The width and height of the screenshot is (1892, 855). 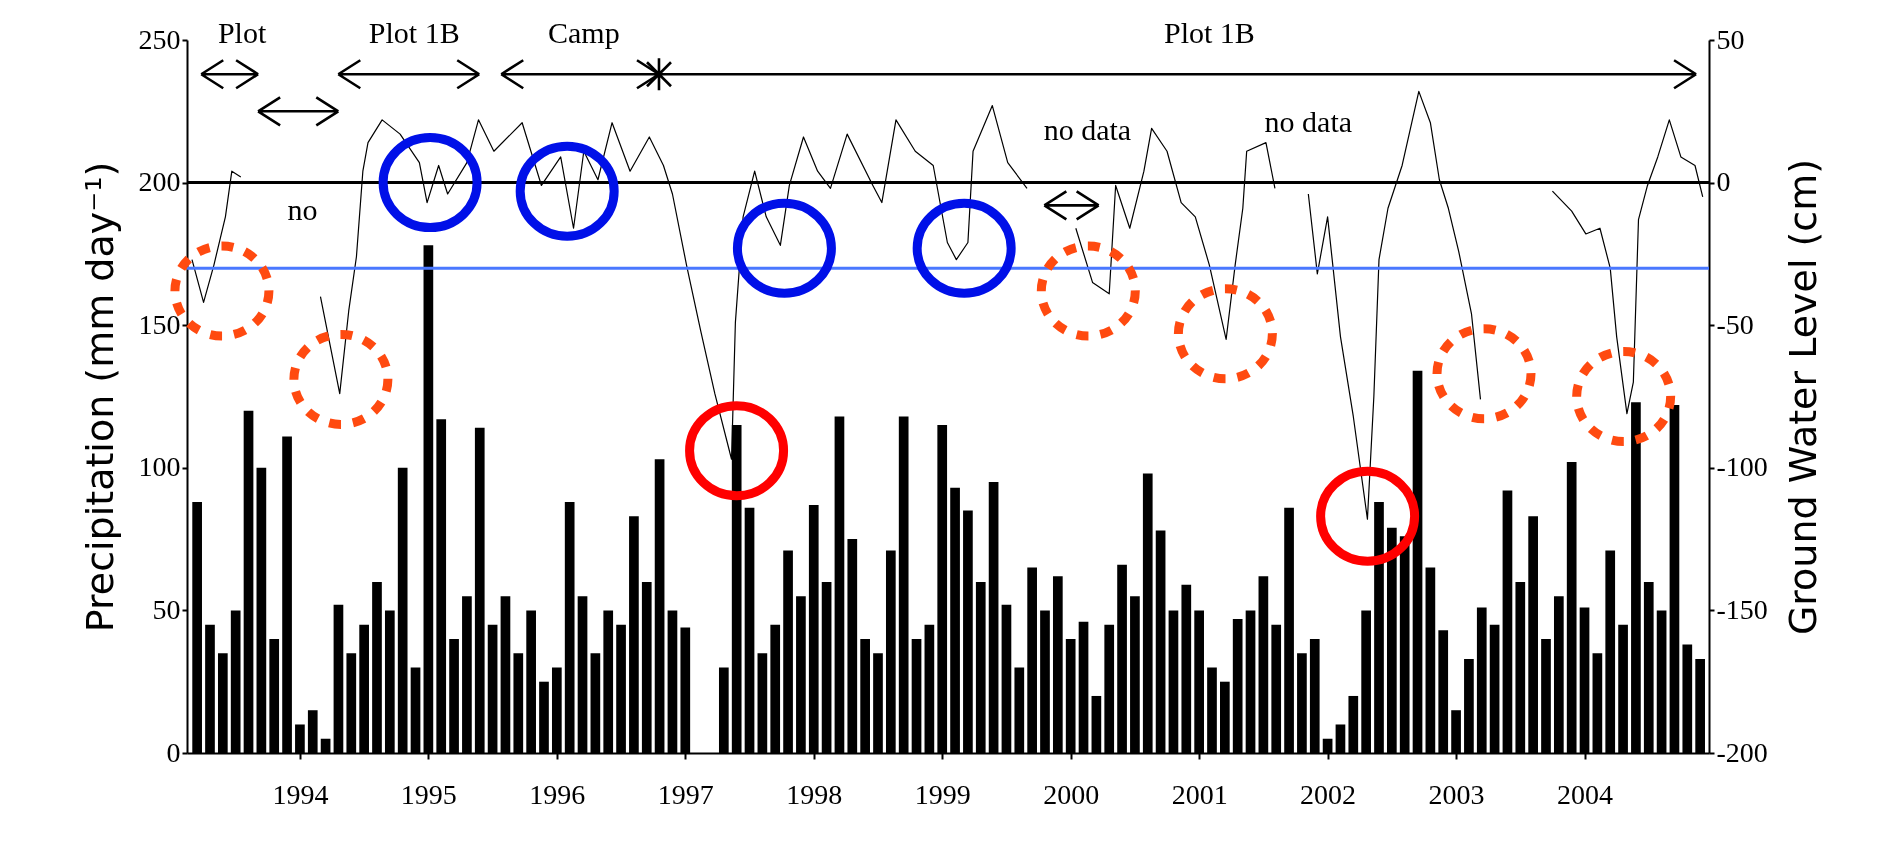 I want to click on y-tick-label: 50, so click(x=166, y=609).